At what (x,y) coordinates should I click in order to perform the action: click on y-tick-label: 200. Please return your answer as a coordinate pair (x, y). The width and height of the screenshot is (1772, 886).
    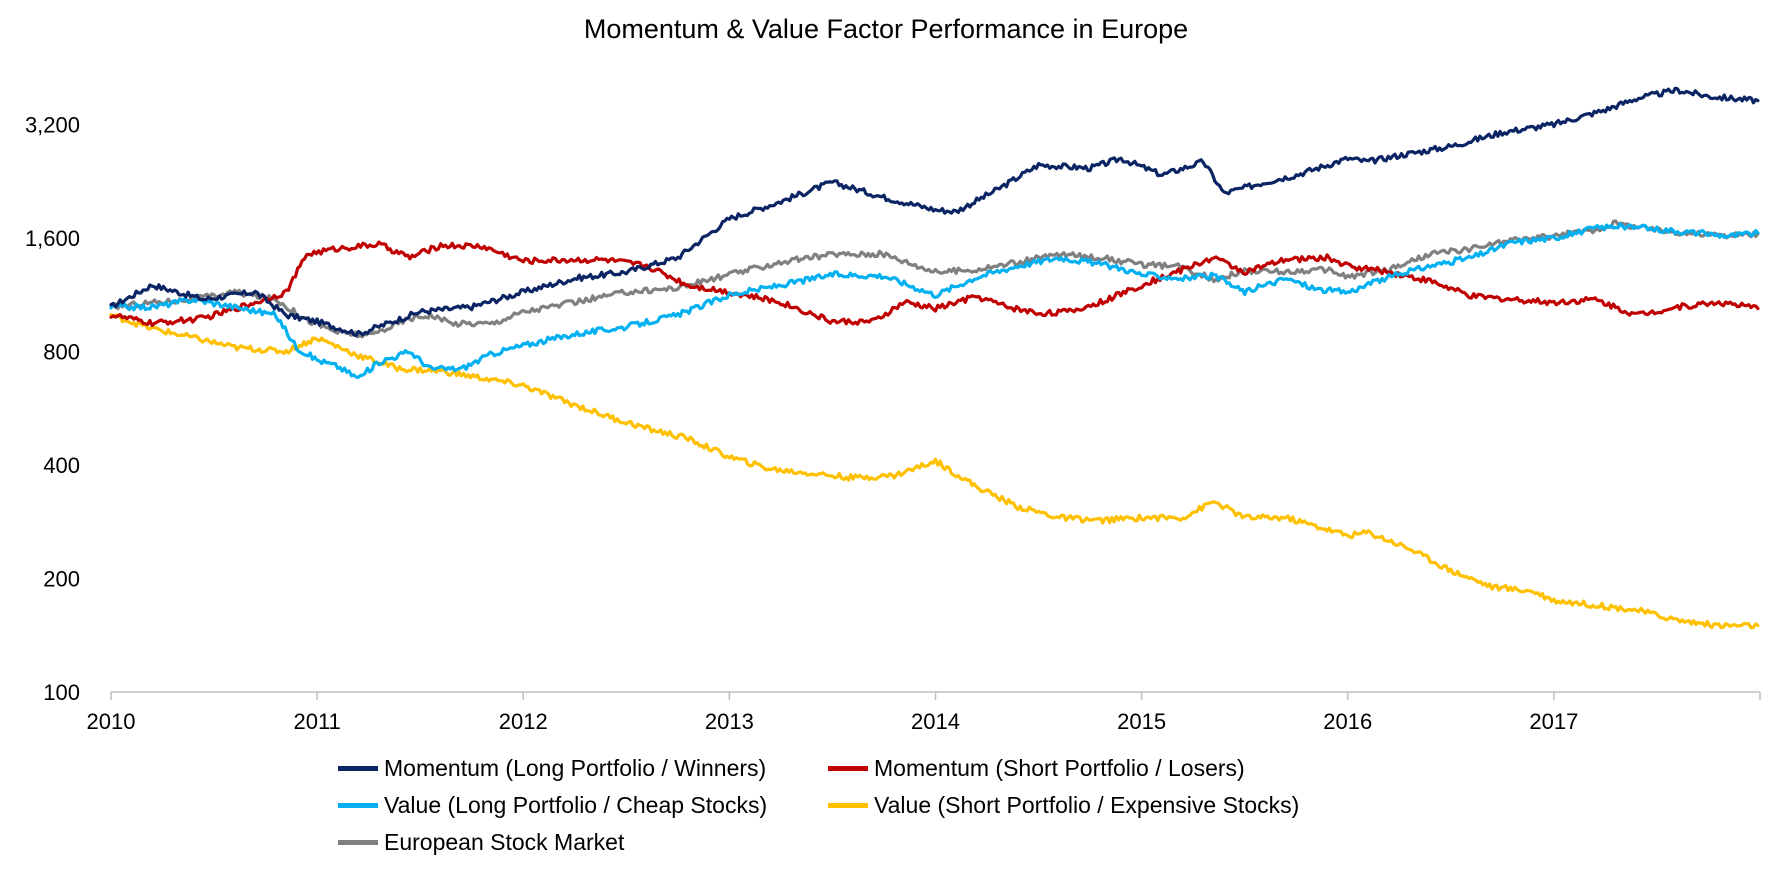
    Looking at the image, I should click on (61, 579).